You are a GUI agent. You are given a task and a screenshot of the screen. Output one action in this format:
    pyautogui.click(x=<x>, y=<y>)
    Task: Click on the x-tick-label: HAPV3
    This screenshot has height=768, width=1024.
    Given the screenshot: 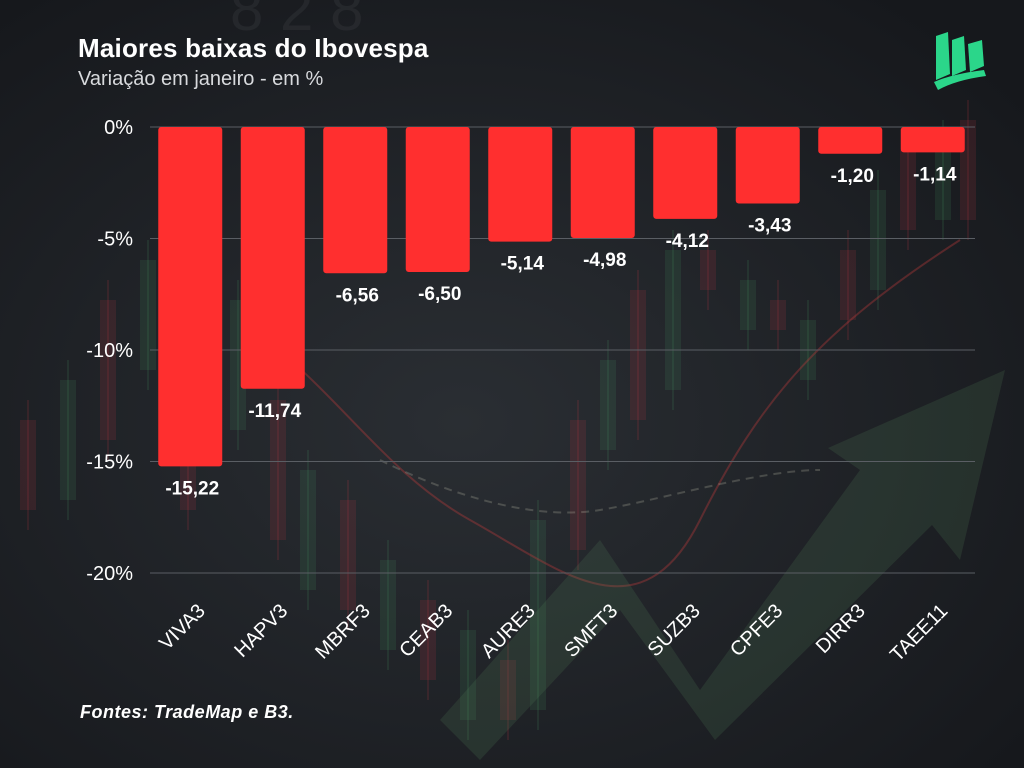 What is the action you would take?
    pyautogui.click(x=261, y=631)
    